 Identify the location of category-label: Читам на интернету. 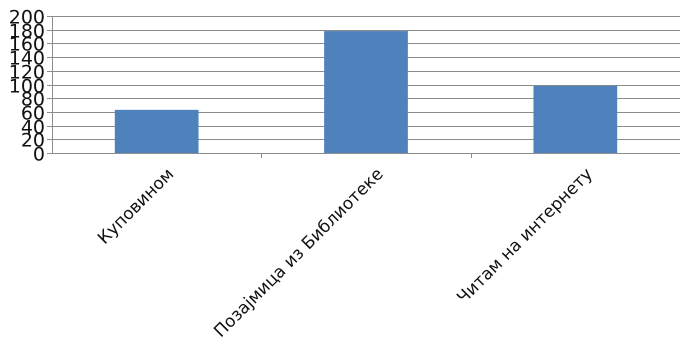
(525, 236).